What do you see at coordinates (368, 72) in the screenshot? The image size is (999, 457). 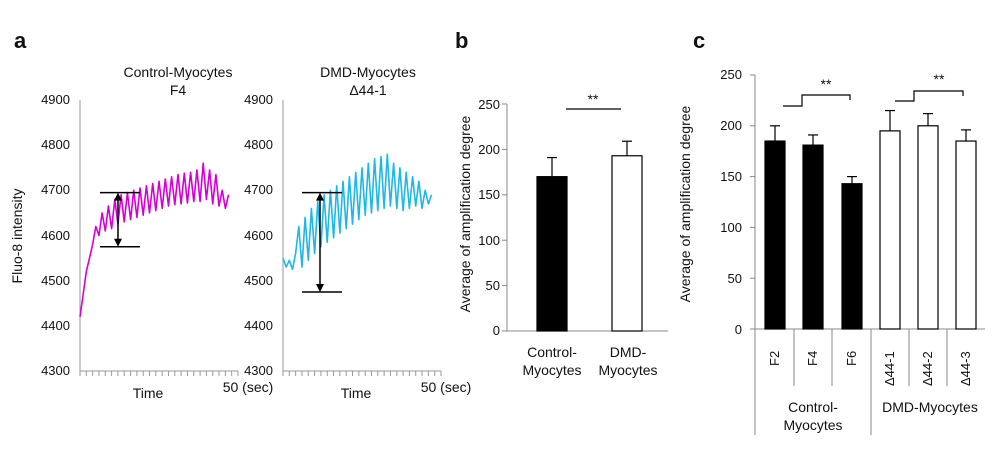 I see `title-line1: DMD-Myocytes` at bounding box center [368, 72].